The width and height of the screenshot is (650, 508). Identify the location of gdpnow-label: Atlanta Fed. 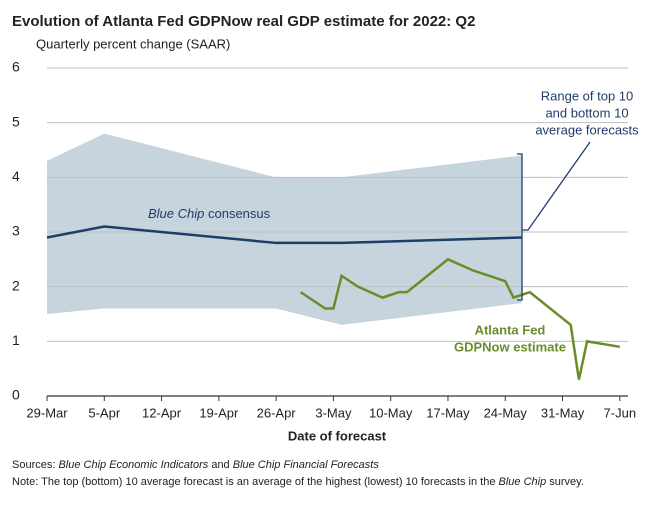
(510, 329).